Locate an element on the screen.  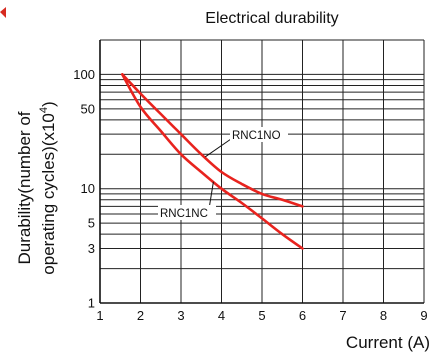
x-tick-label: 9 is located at coordinates (423, 315).